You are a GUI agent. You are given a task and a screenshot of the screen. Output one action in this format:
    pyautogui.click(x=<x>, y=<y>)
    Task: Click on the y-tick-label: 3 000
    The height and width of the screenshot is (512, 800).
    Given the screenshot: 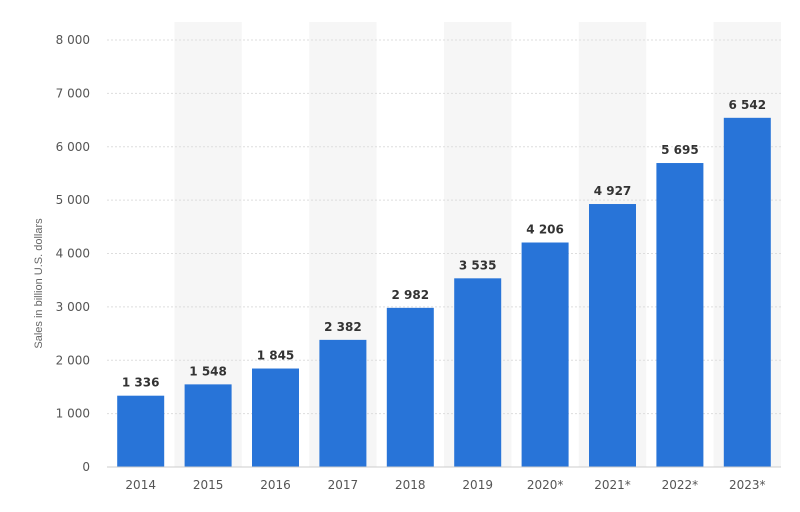 What is the action you would take?
    pyautogui.click(x=73, y=307)
    